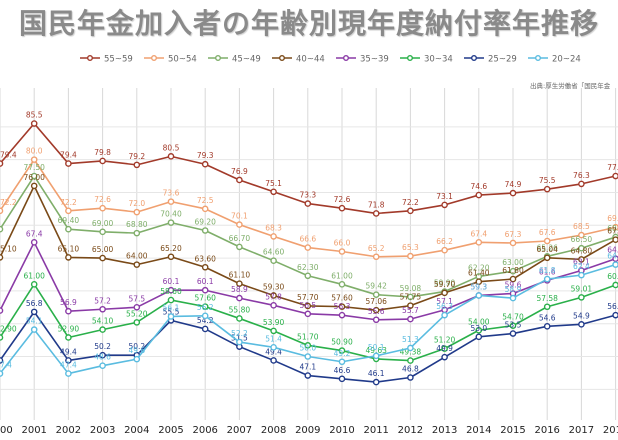 The width and height of the screenshot is (618, 440). Describe the element at coordinates (68, 430) in the screenshot. I see `x-tick-label-2: 2002` at that location.